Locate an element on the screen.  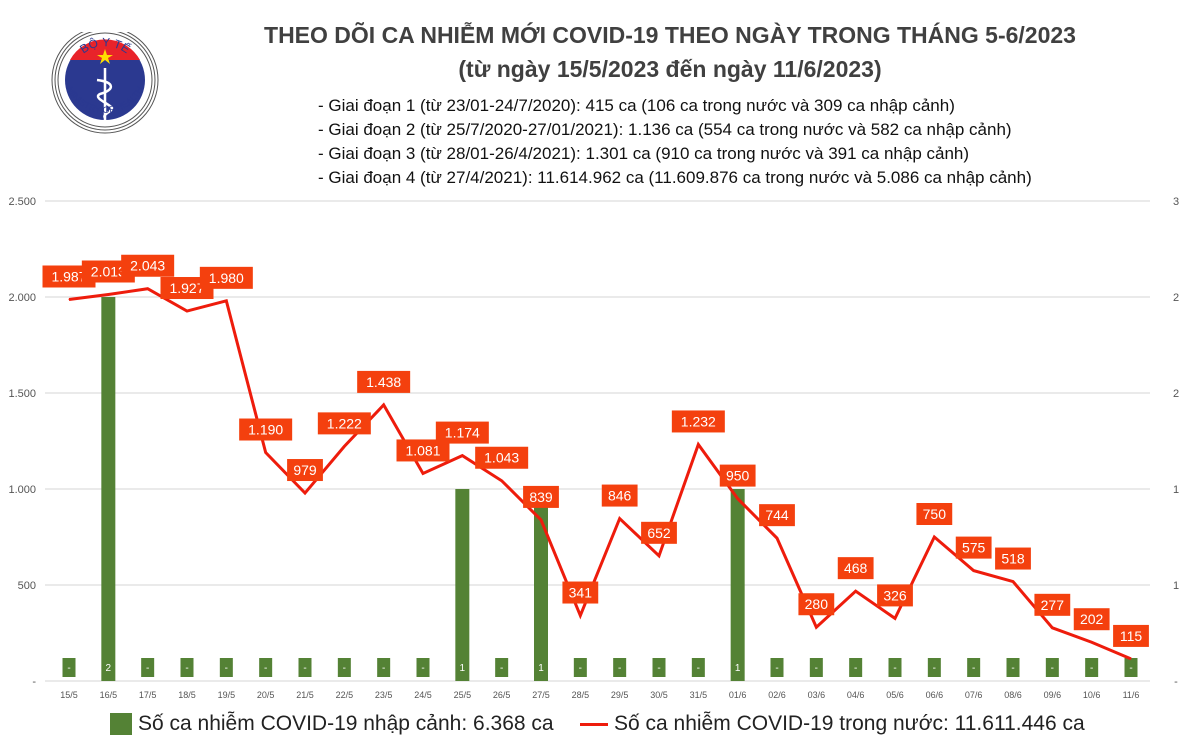
x-tick-label: 10/6 is located at coordinates (1092, 695).